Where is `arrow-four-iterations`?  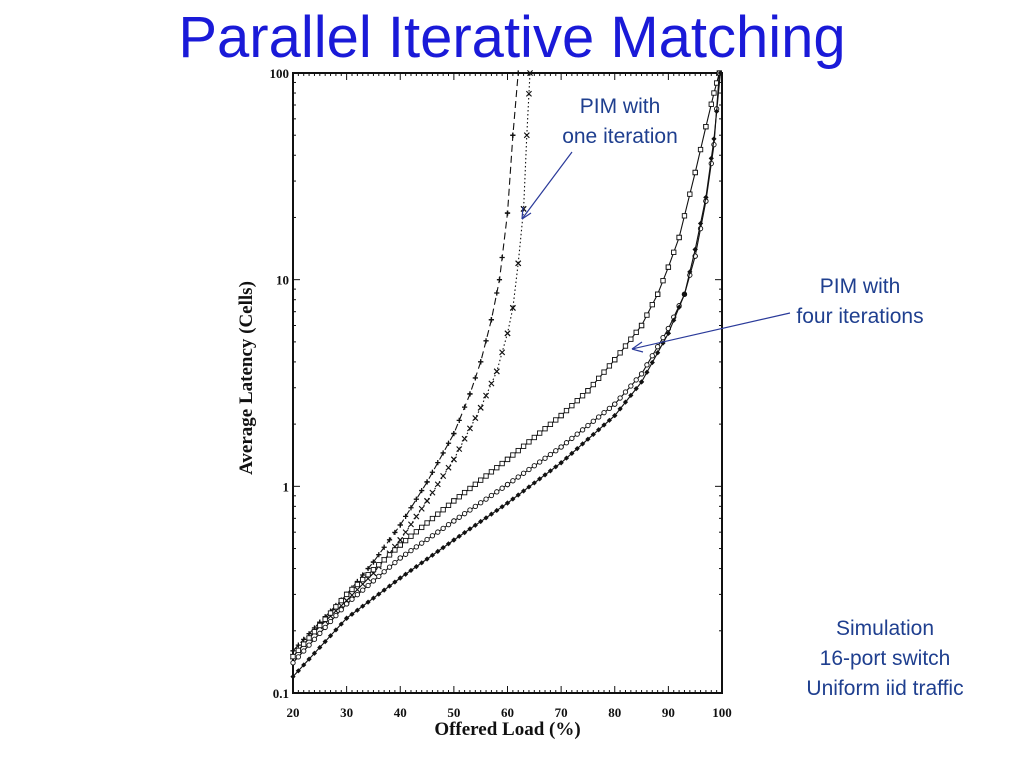 arrow-four-iterations is located at coordinates (711, 331).